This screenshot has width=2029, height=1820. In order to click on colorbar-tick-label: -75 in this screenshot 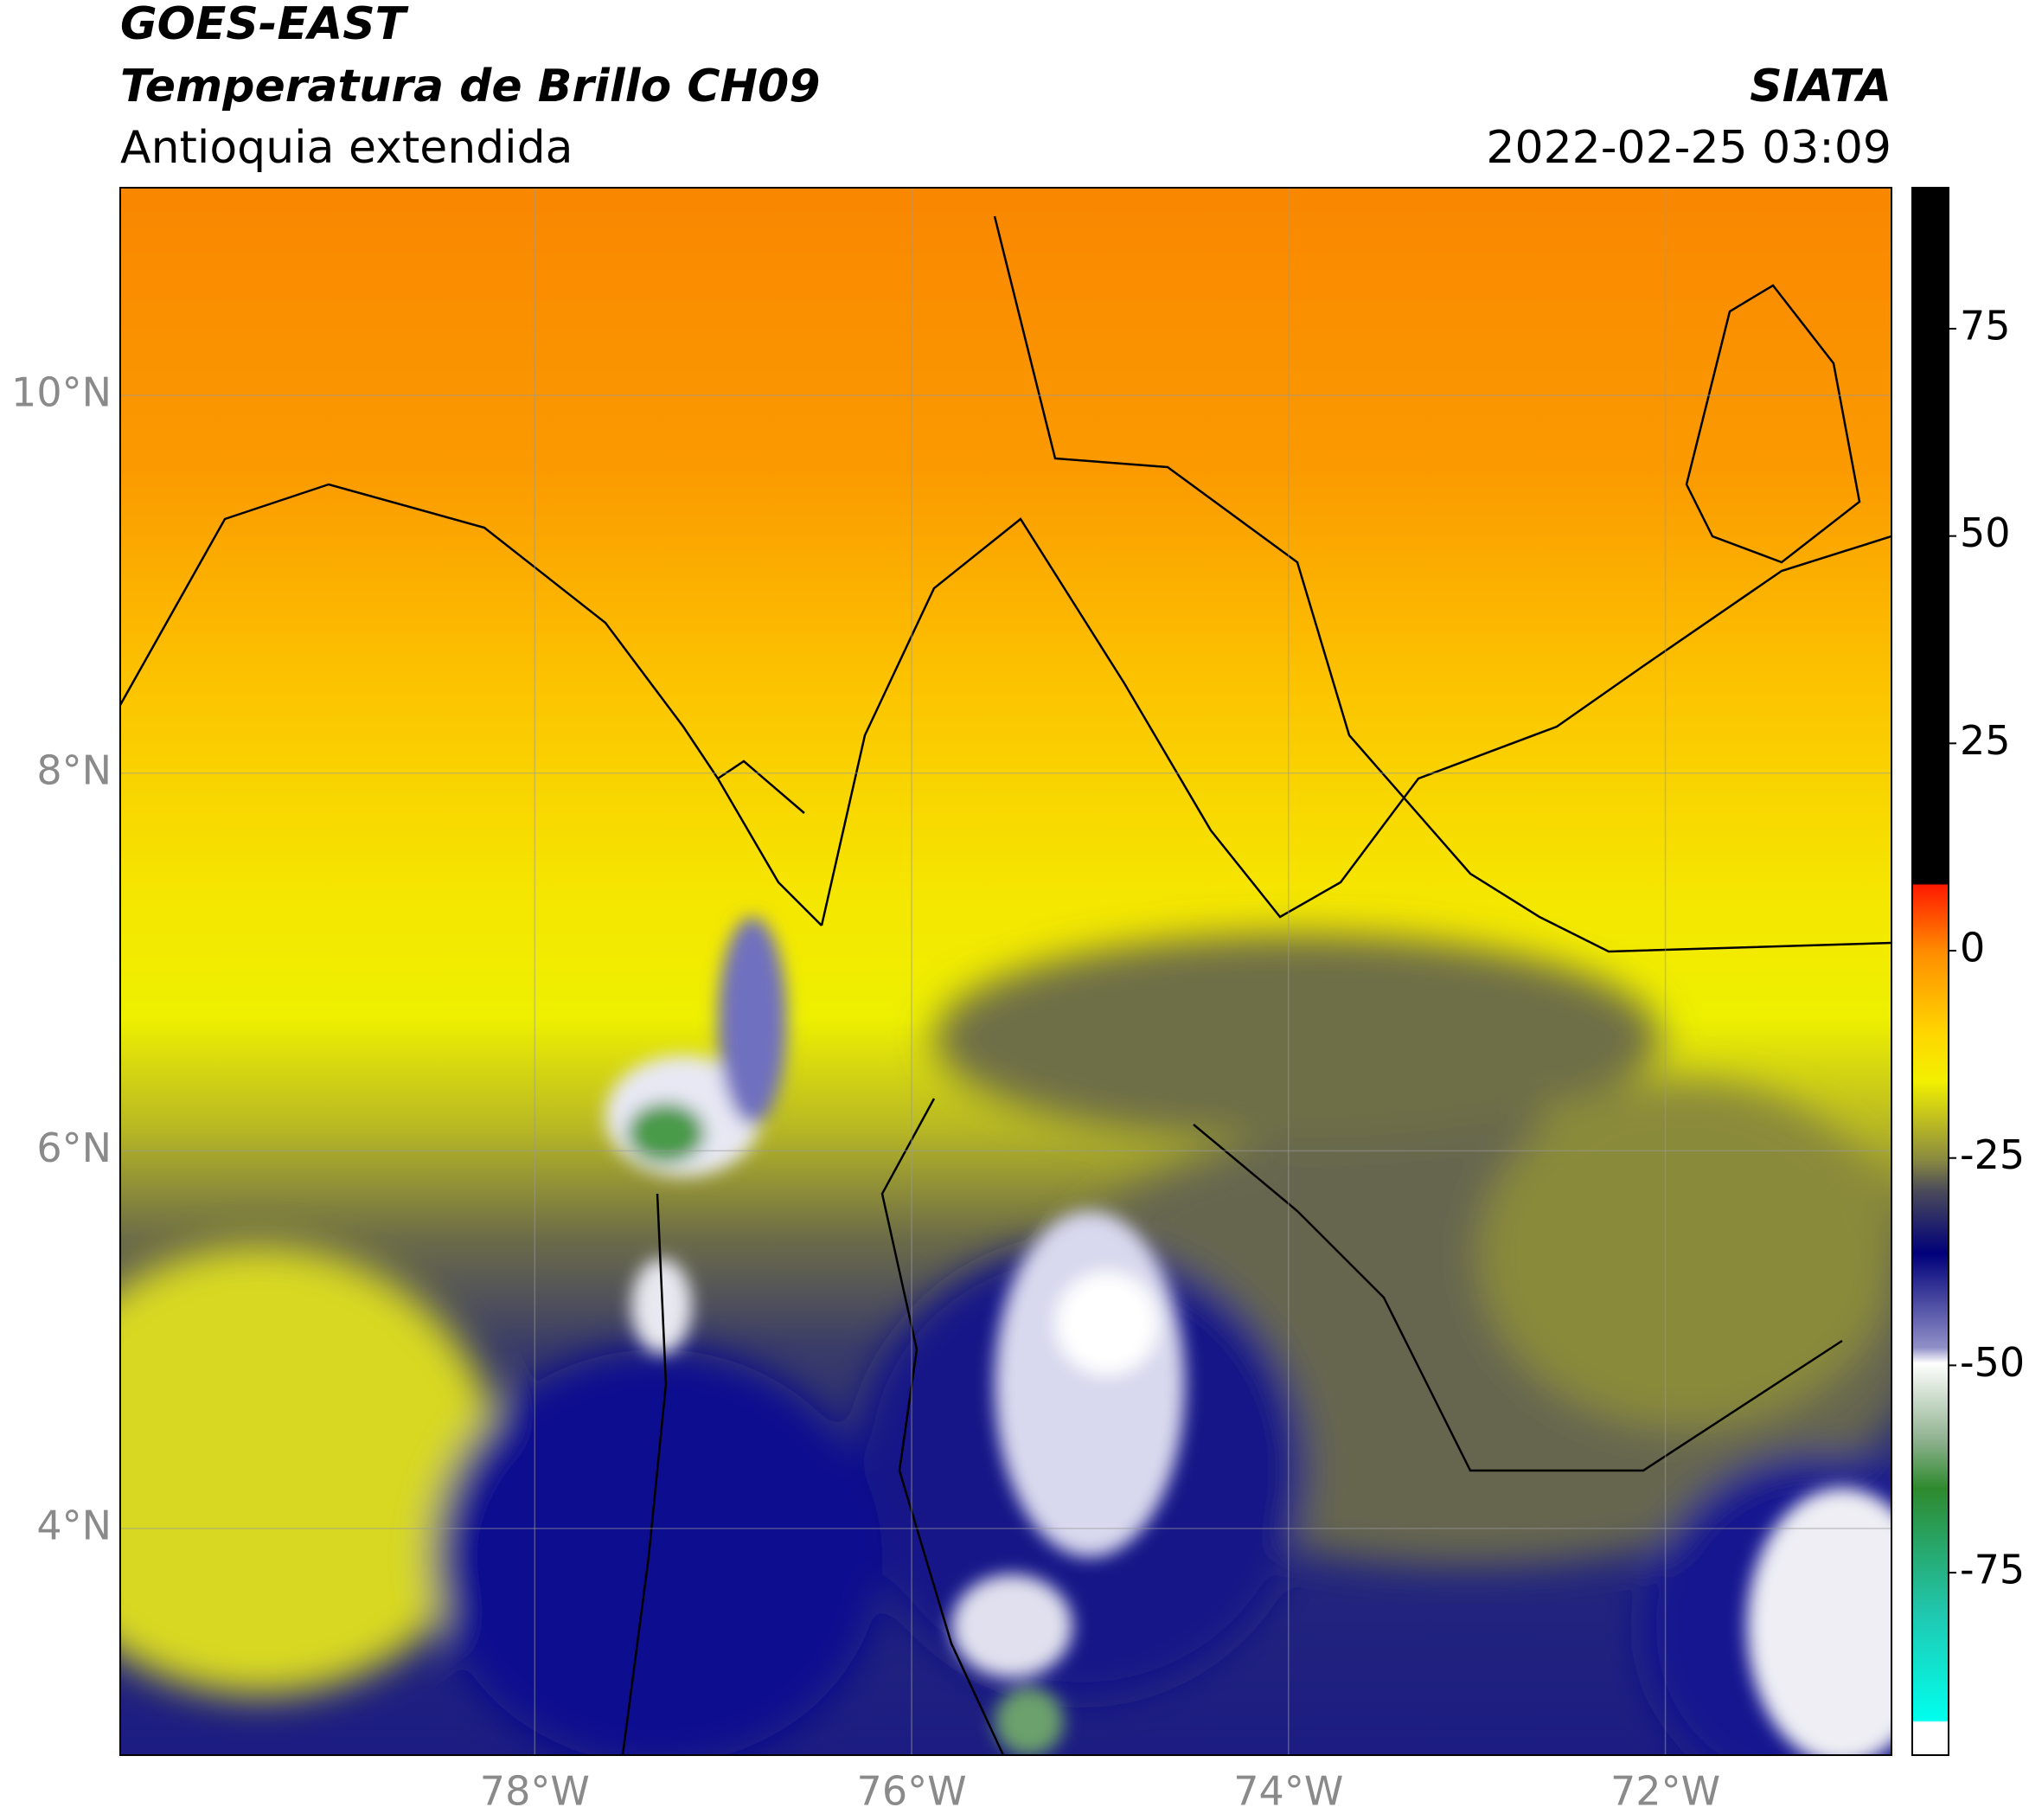, I will do `click(1992, 1570)`.